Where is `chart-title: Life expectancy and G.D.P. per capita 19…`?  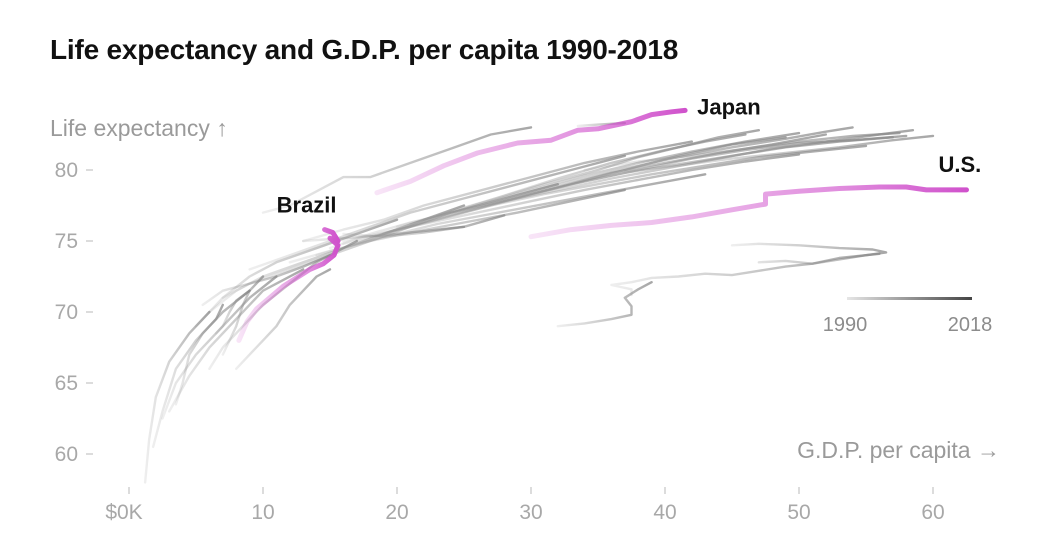 chart-title: Life expectancy and G.D.P. per capita 19… is located at coordinates (364, 49).